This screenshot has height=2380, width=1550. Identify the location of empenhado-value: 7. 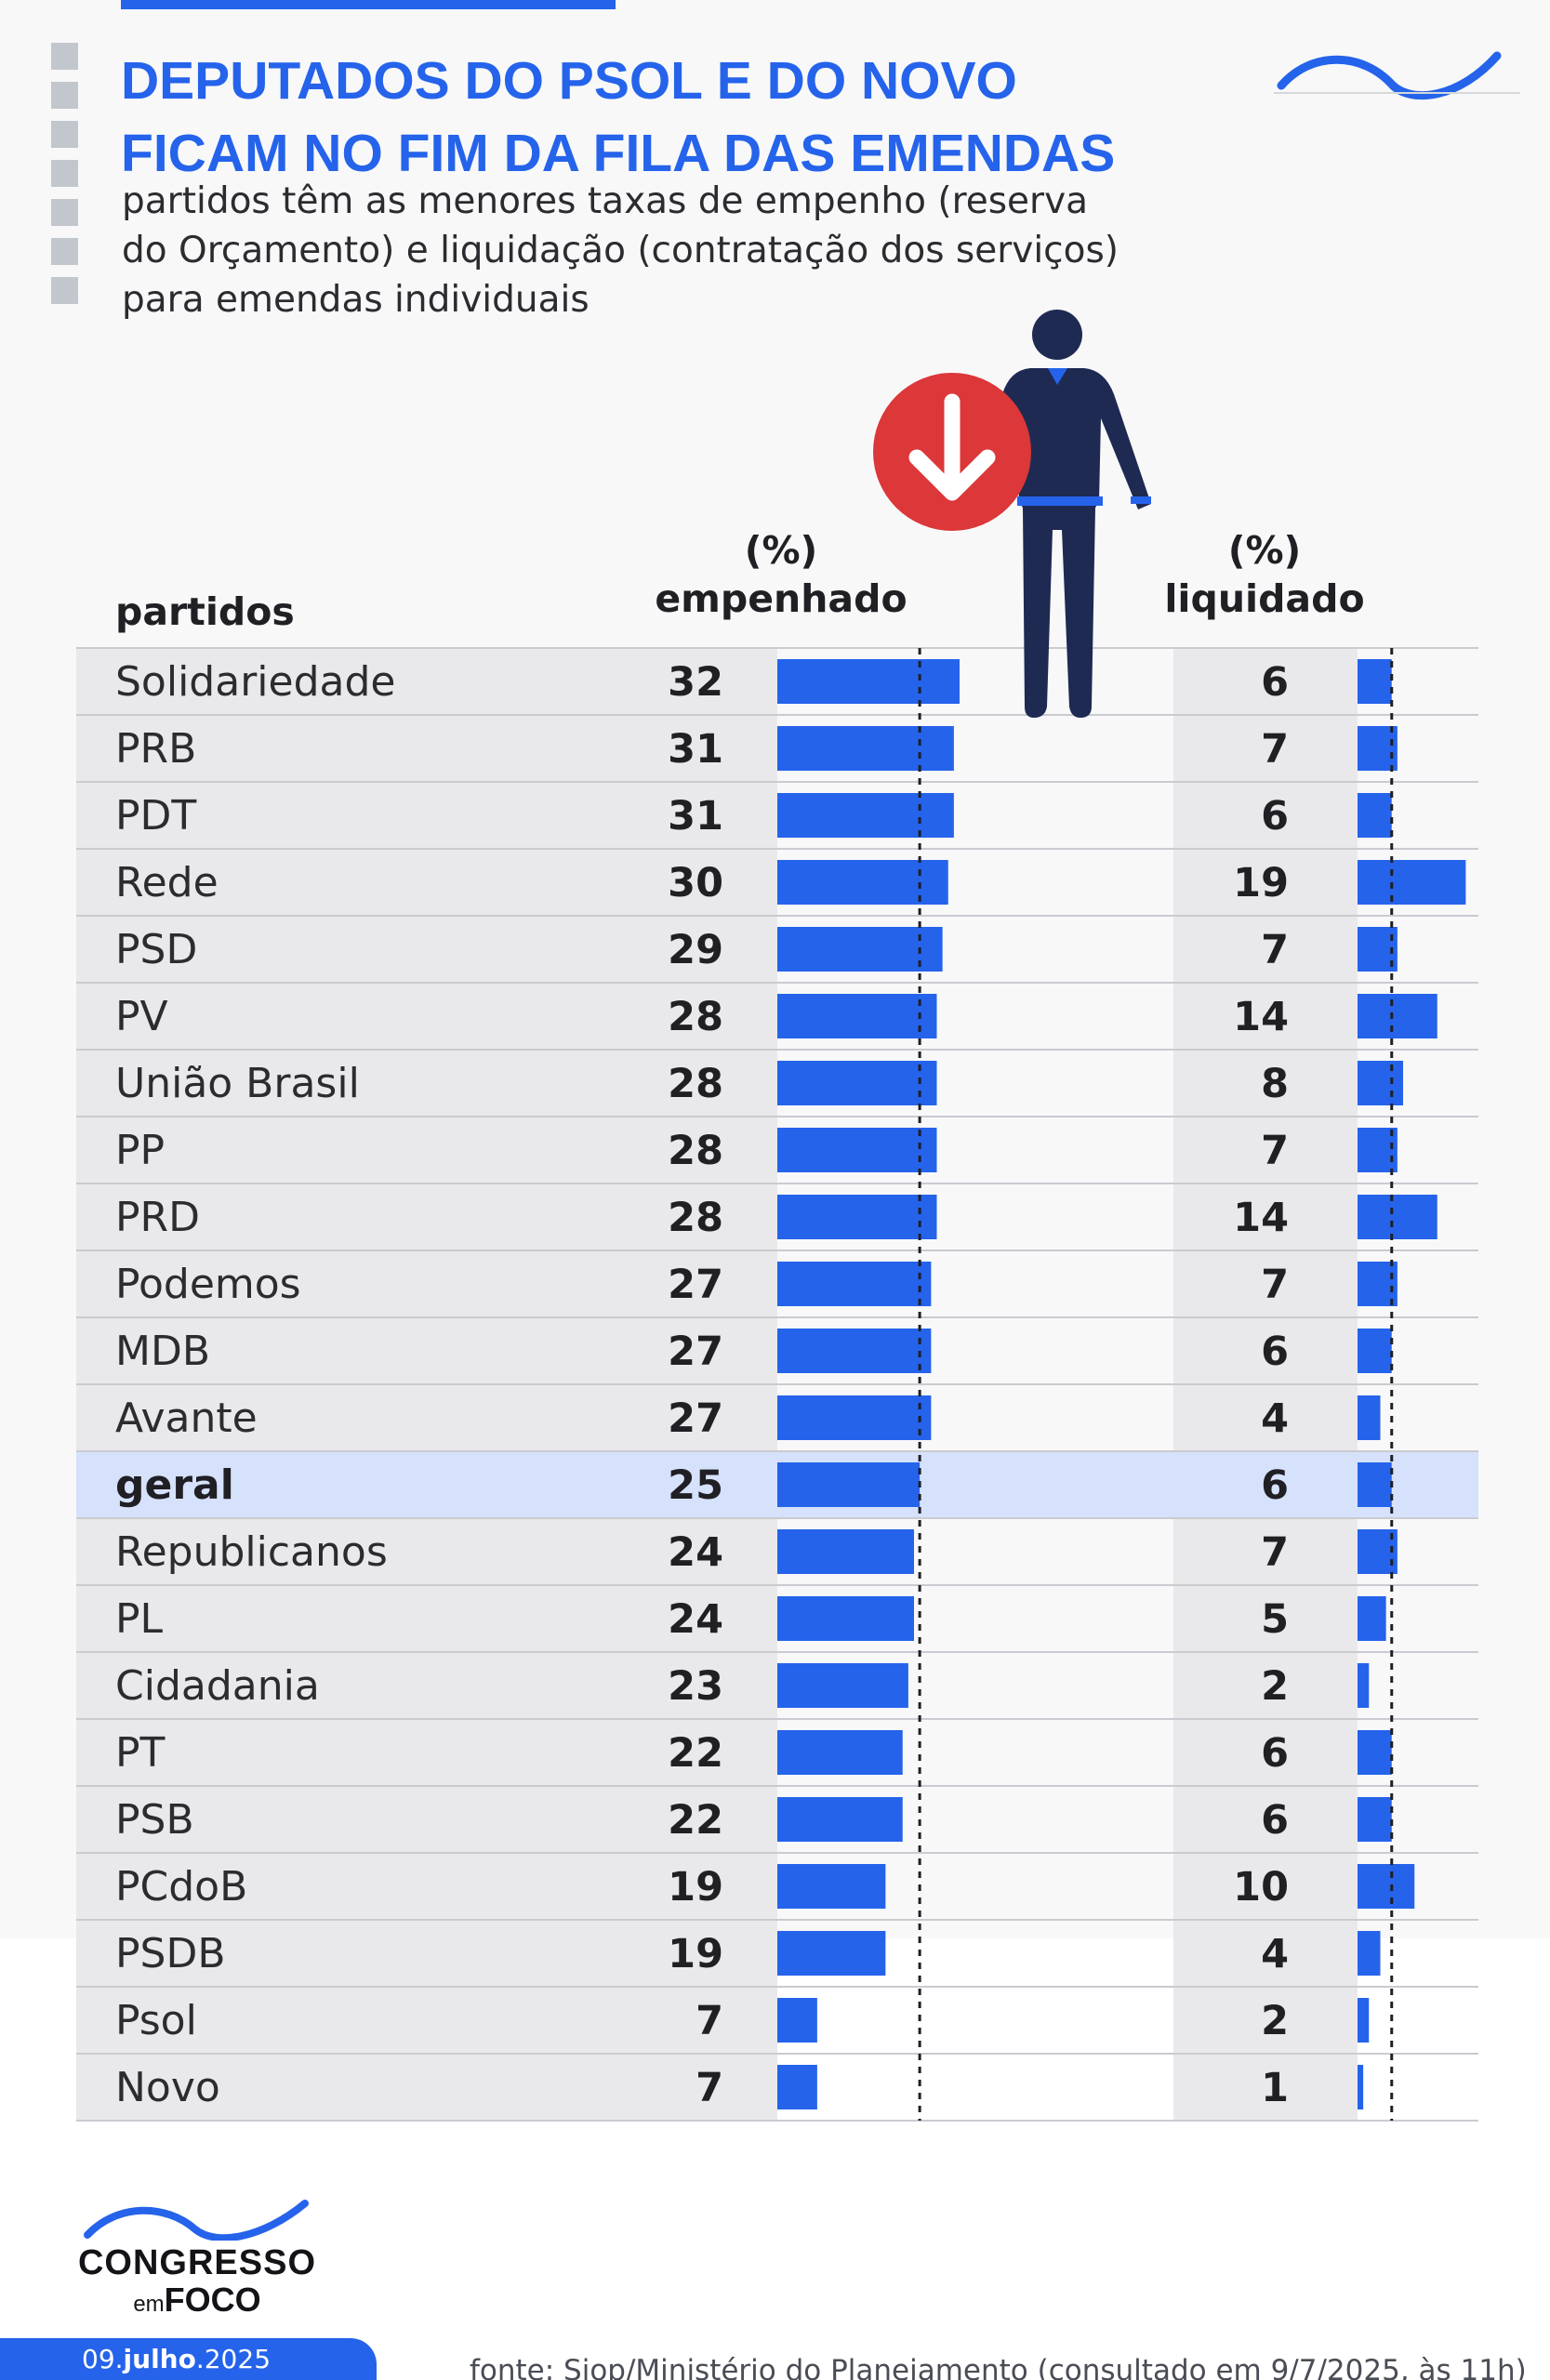
(709, 2088).